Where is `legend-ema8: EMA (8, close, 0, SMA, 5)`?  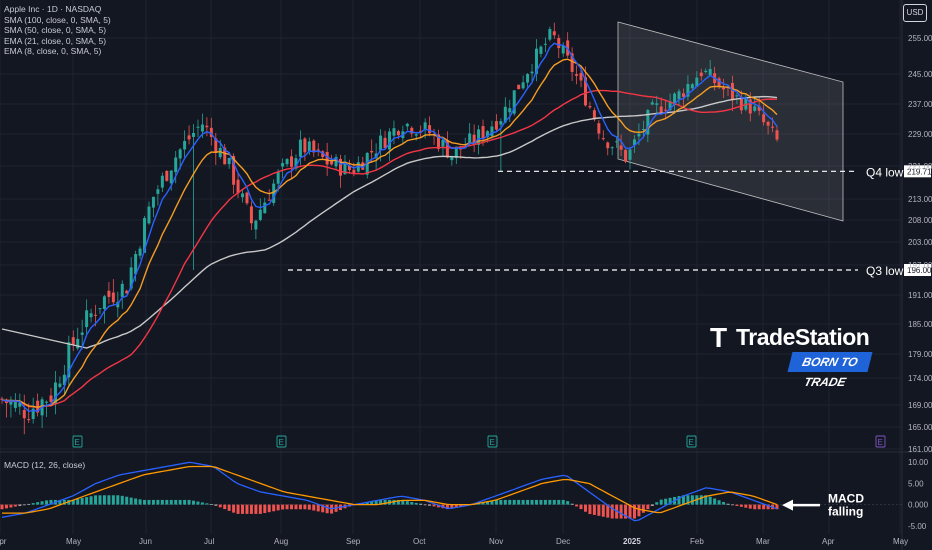 legend-ema8: EMA (8, close, 0, SMA, 5) is located at coordinates (53, 51).